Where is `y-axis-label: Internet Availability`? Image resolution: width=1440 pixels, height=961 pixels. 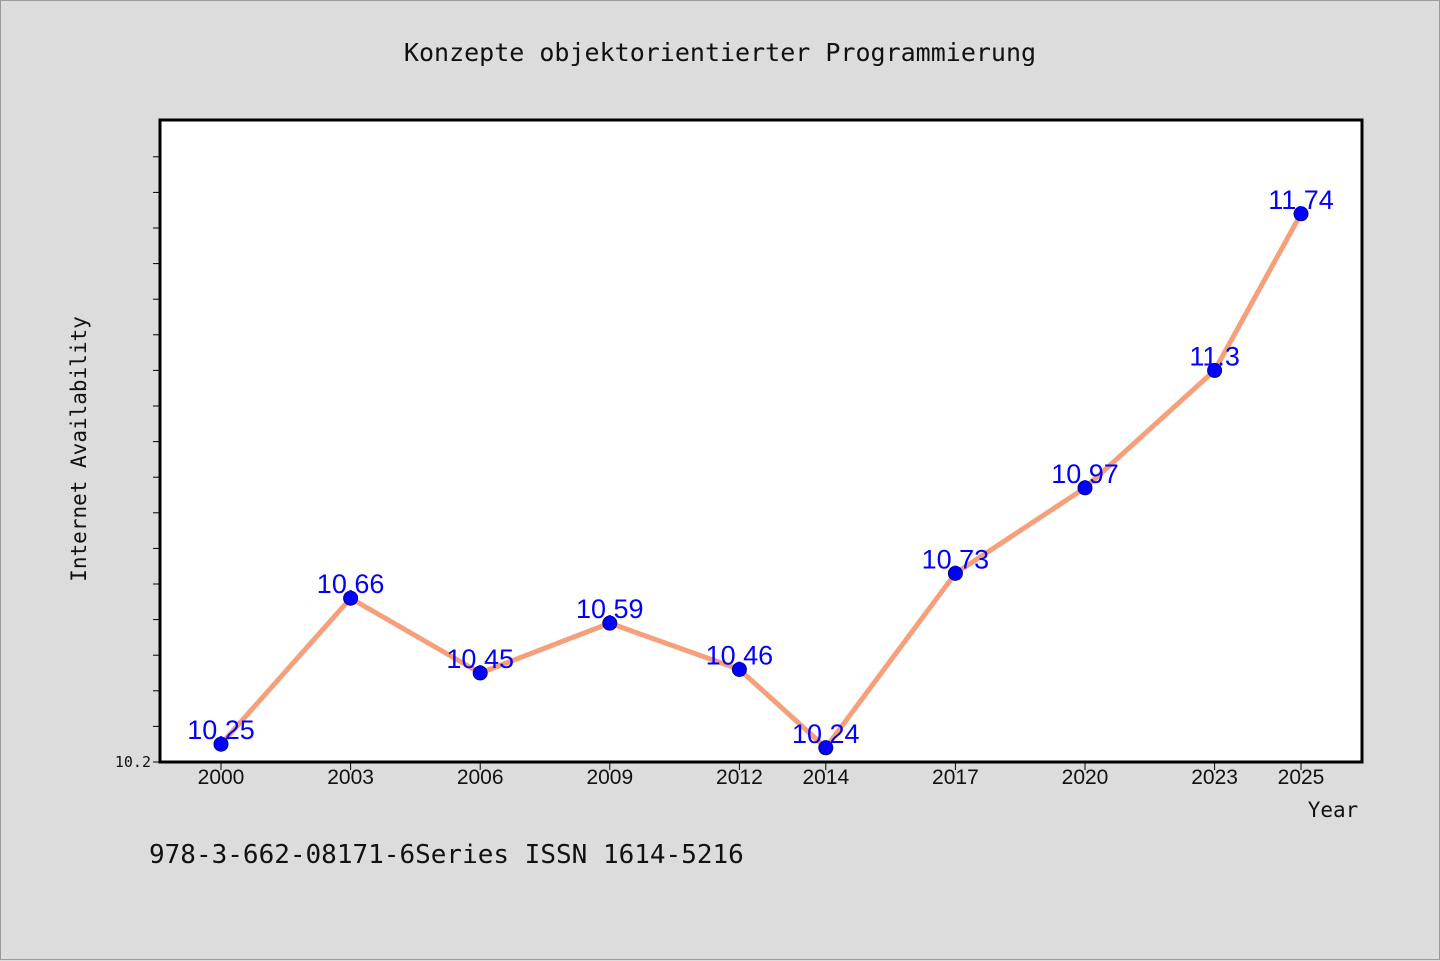
y-axis-label: Internet Availability is located at coordinates (79, 449).